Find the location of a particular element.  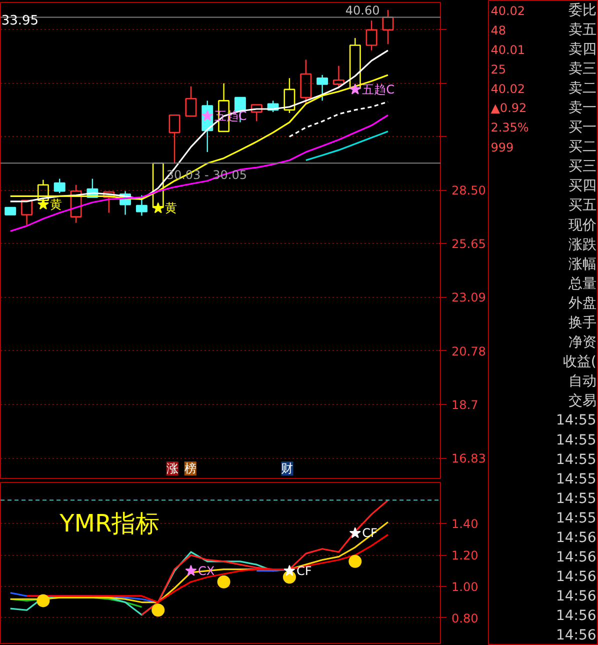

category-label: 交易 is located at coordinates (582, 401).